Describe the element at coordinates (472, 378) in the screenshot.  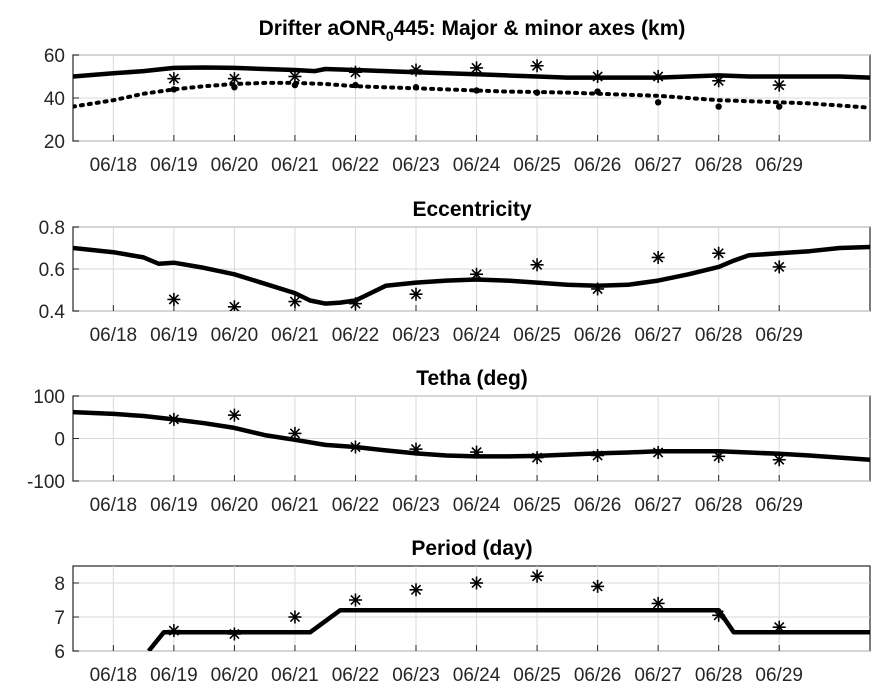
I see `panel-title: Tetha (deg)` at that location.